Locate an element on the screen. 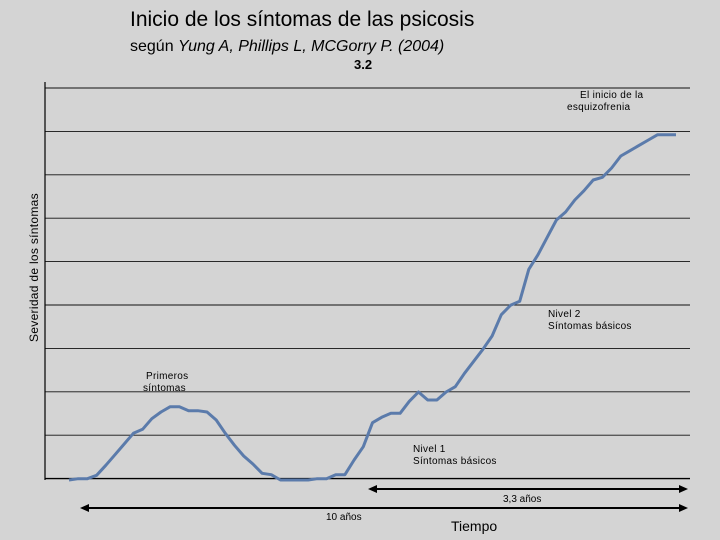 The image size is (720, 540). y-axis-label: Severidad de los síntomas is located at coordinates (34, 267).